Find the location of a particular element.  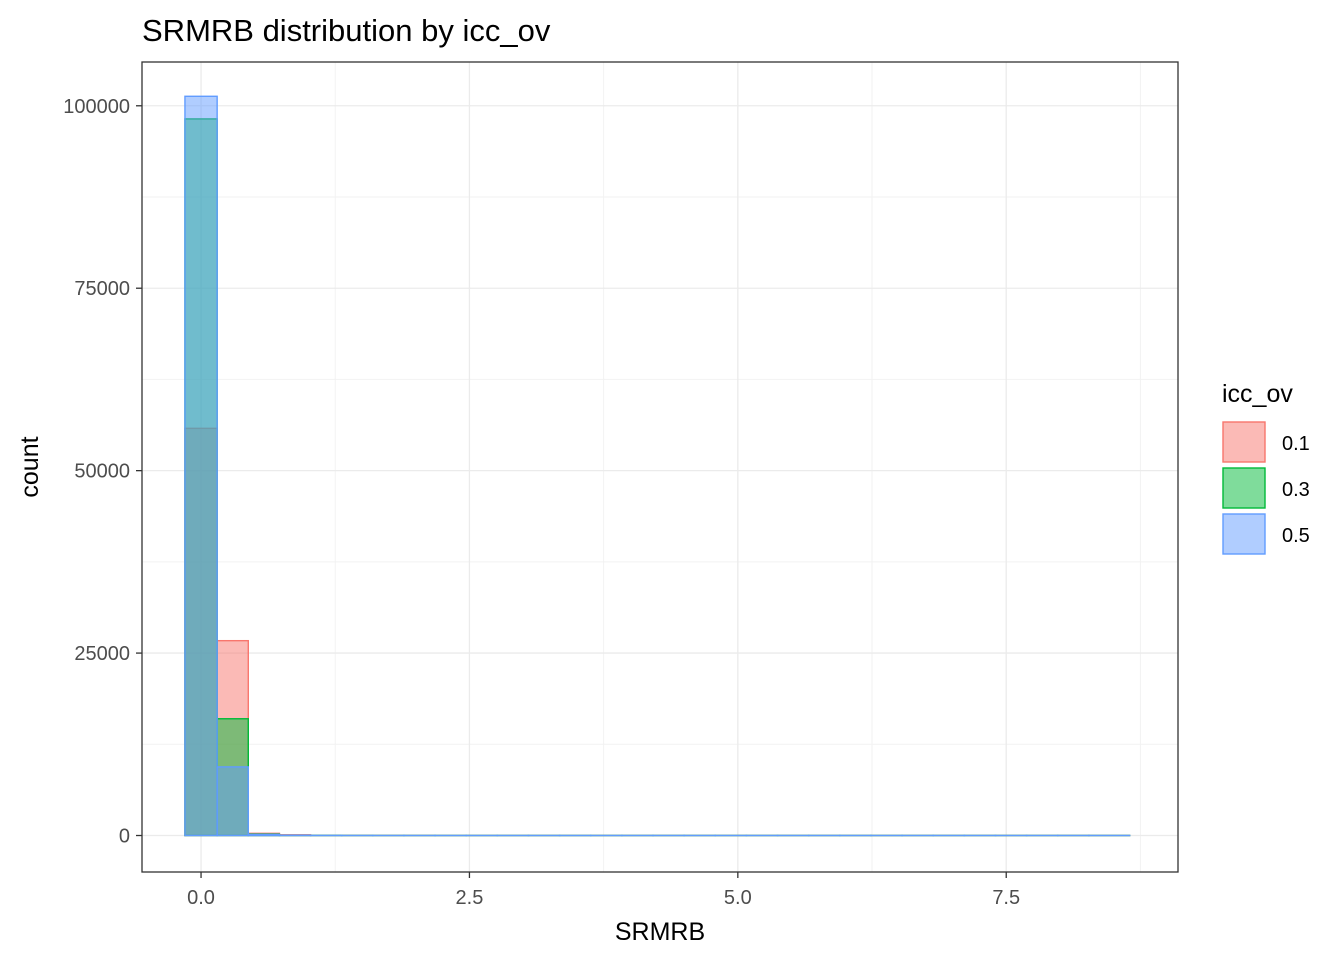

legend-label: 0.1 is located at coordinates (1296, 444).